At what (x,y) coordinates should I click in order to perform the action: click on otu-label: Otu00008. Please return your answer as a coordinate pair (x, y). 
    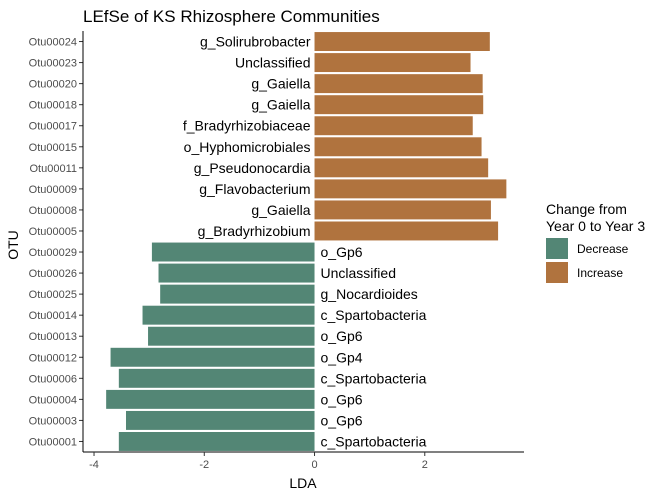
    Looking at the image, I should click on (53, 211).